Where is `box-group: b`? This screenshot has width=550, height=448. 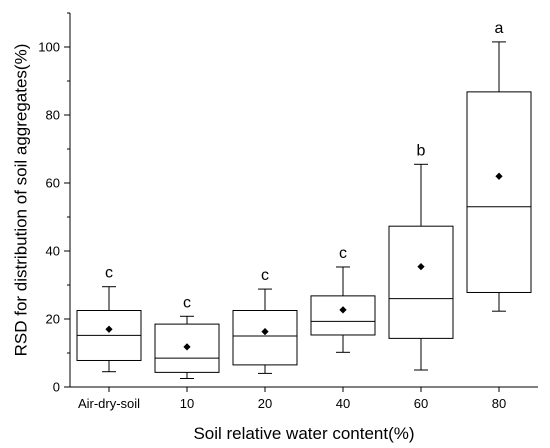 box-group: b is located at coordinates (421, 256).